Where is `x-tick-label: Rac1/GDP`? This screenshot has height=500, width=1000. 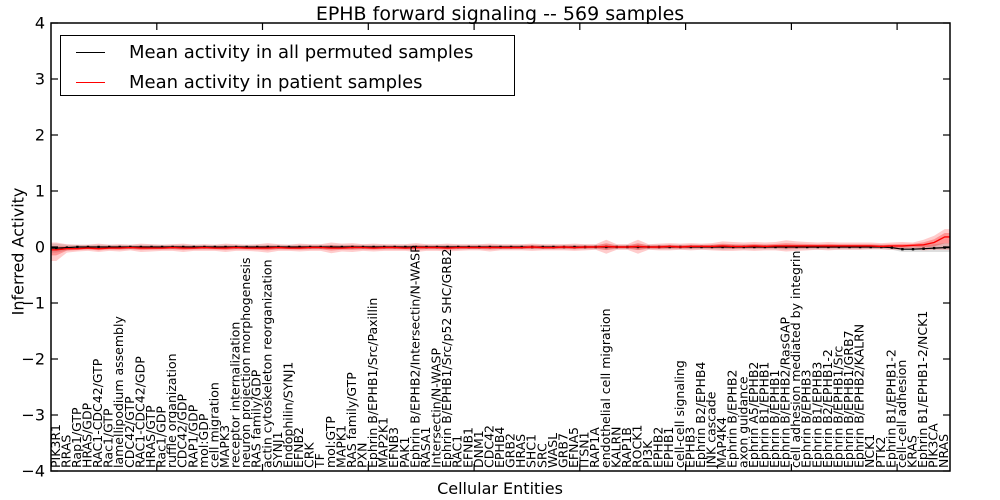 x-tick-label: Rac1/GDP is located at coordinates (161, 437).